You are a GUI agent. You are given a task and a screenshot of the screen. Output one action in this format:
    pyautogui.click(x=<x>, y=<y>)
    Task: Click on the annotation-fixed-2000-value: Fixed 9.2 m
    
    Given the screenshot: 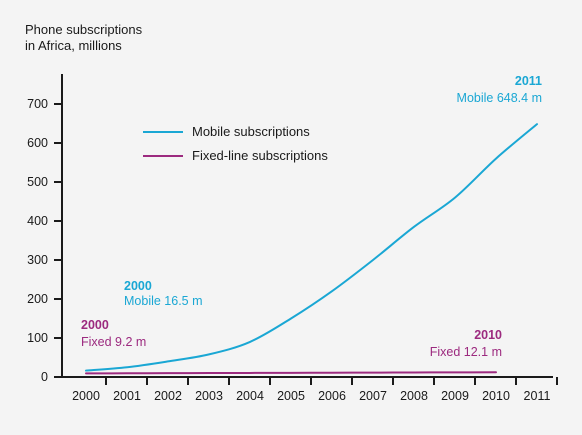 What is the action you would take?
    pyautogui.click(x=113, y=342)
    